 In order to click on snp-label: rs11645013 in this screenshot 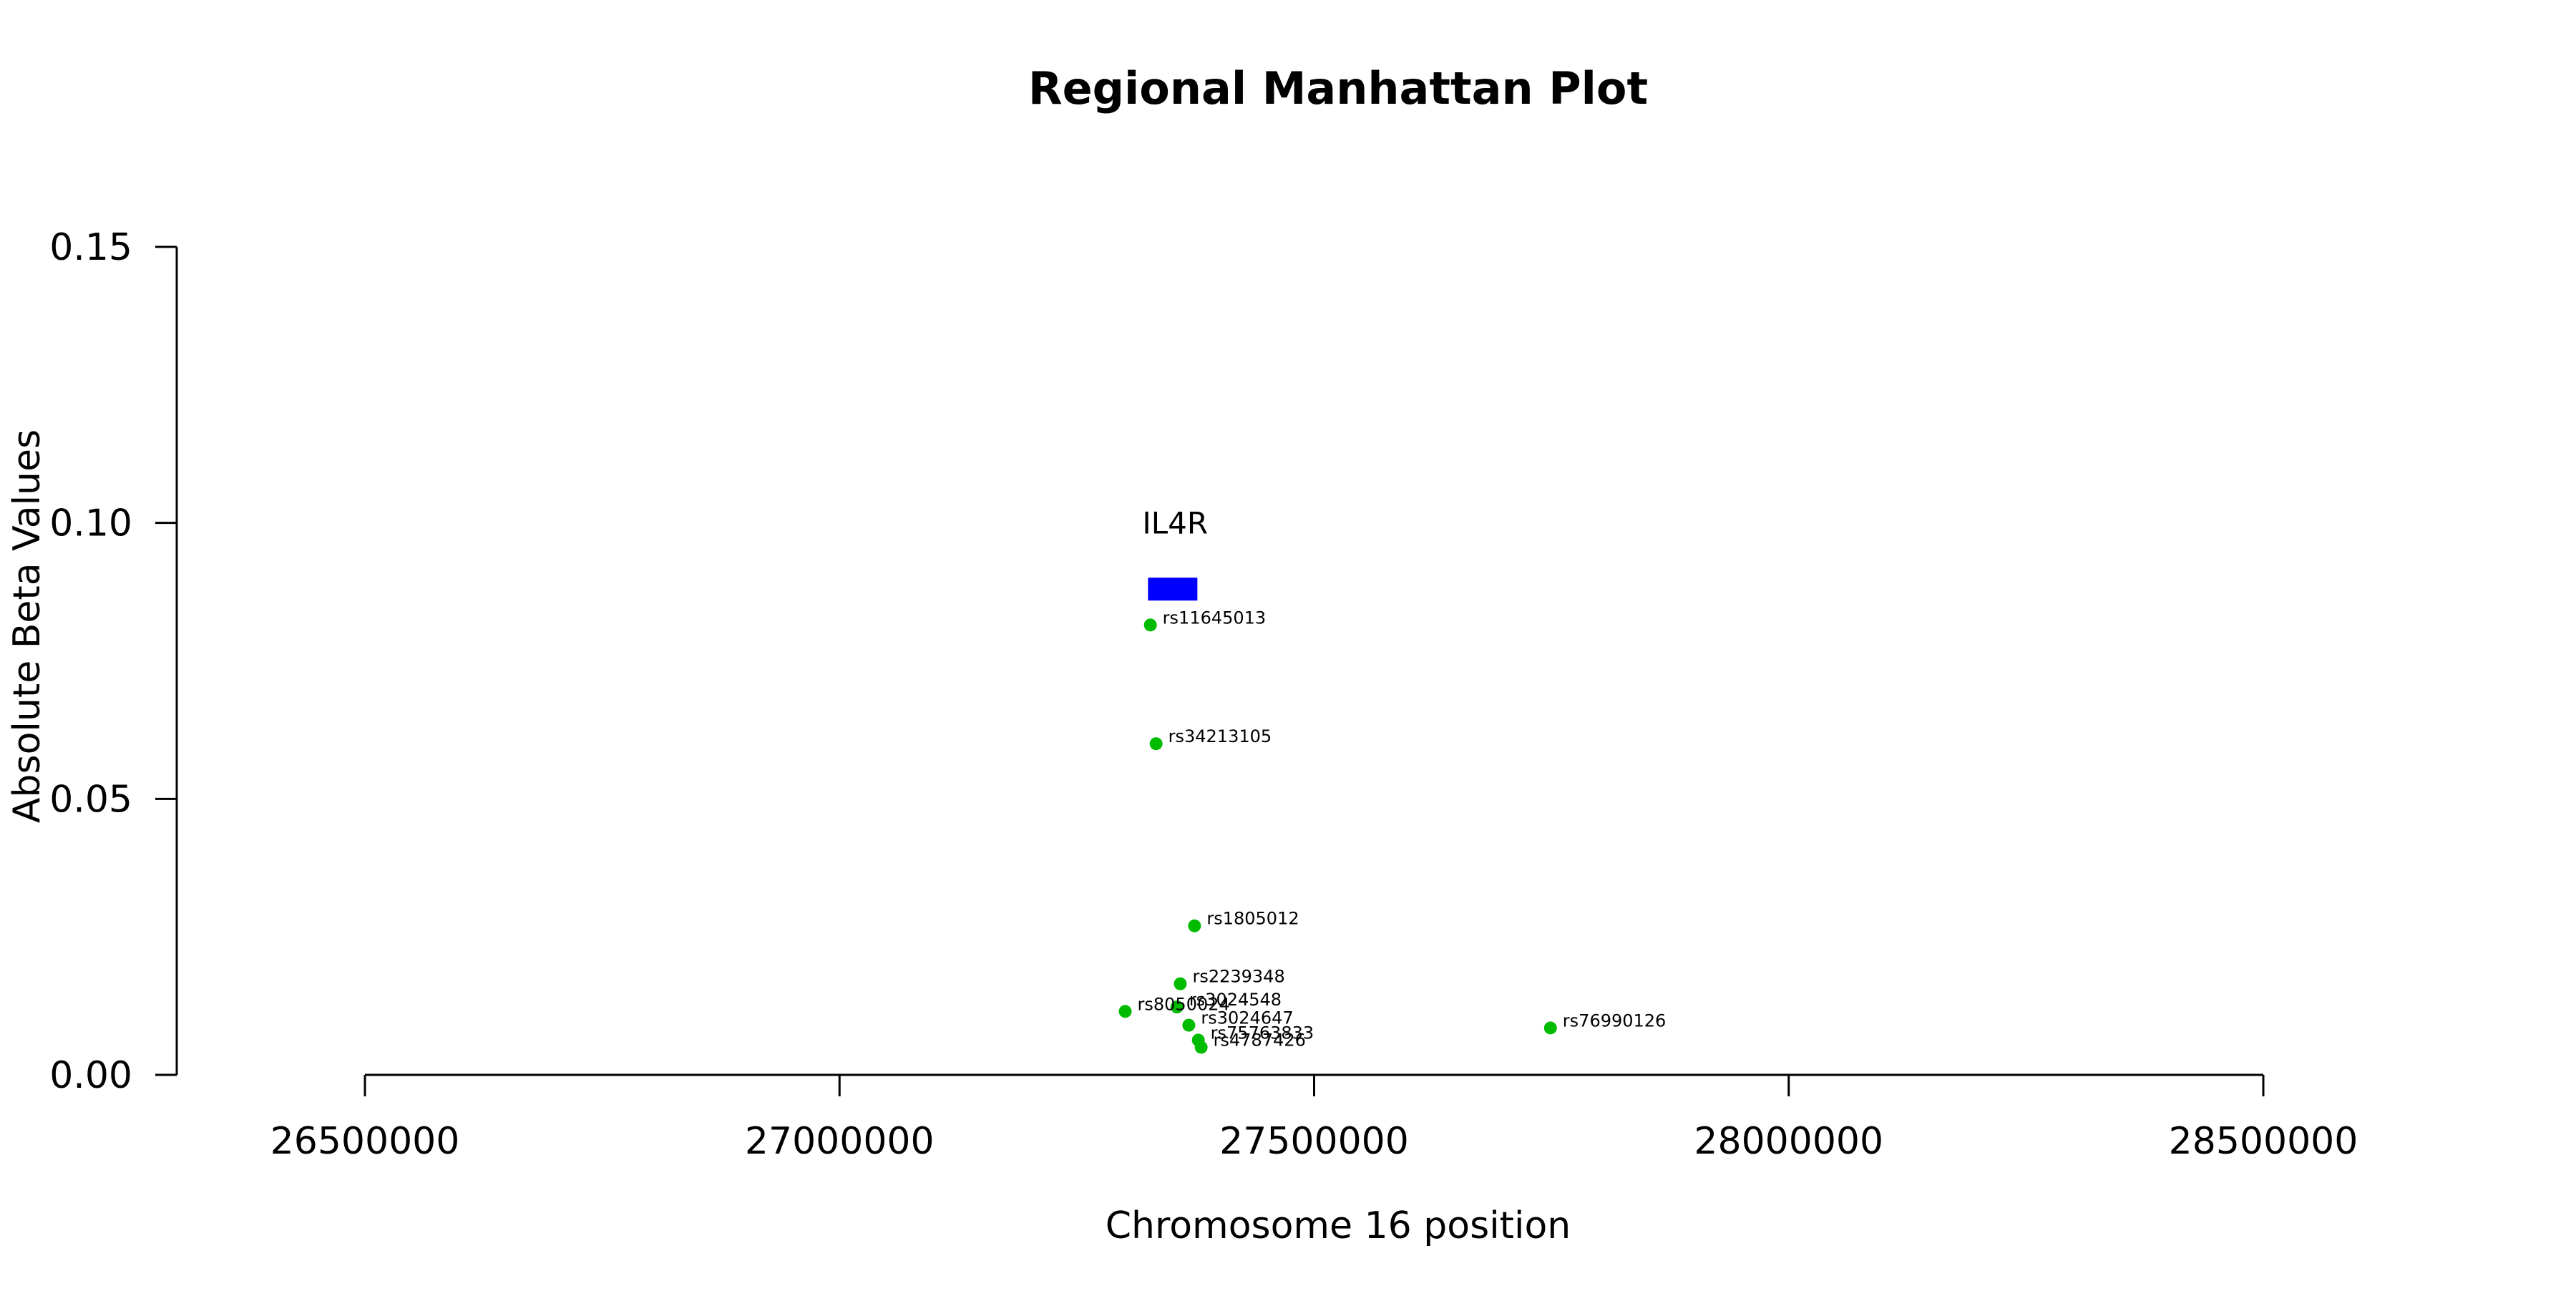, I will do `click(1215, 618)`.